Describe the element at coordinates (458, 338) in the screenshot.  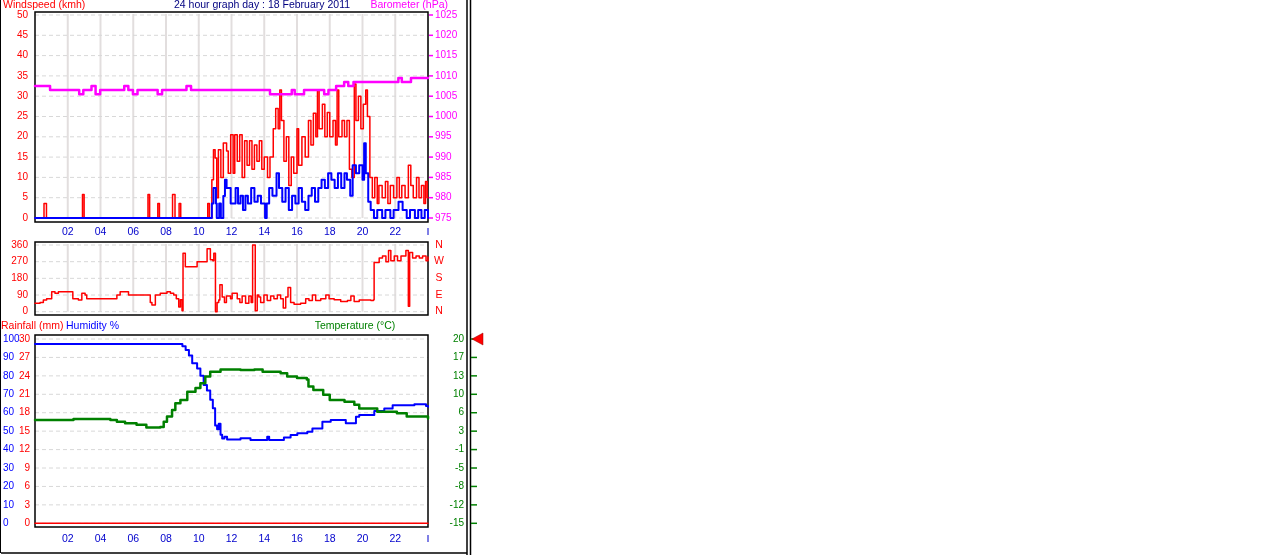
I see `y2-tick-label: 20` at that location.